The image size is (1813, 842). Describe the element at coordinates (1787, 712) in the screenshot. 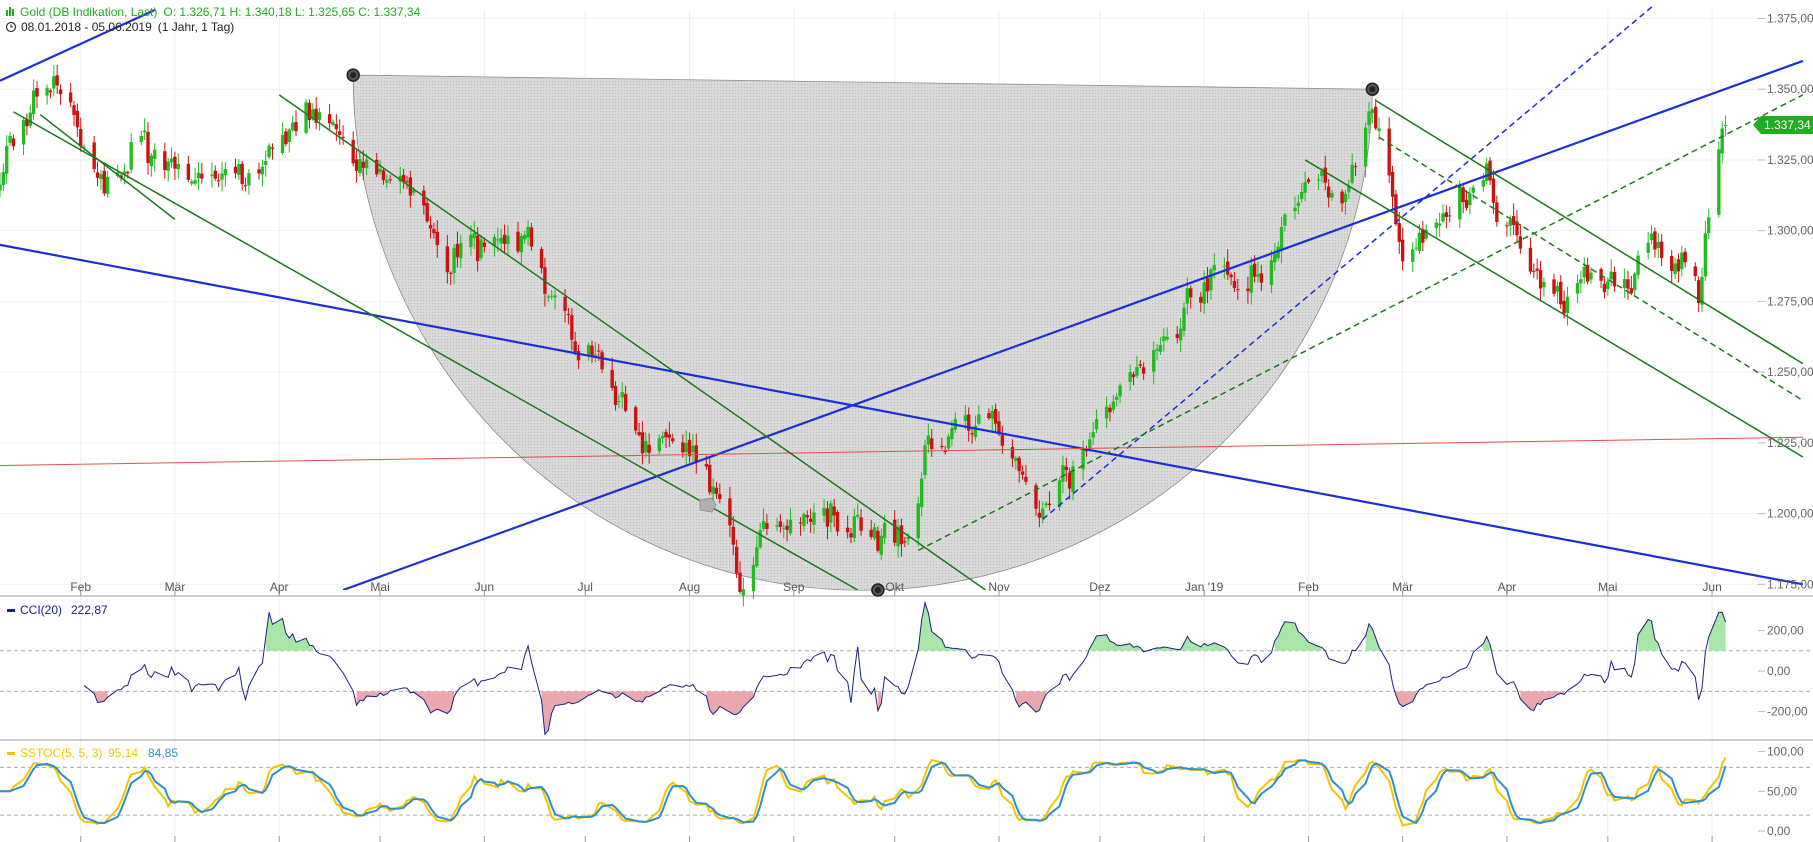

I see `cci-y-tick-label: -200,00` at that location.